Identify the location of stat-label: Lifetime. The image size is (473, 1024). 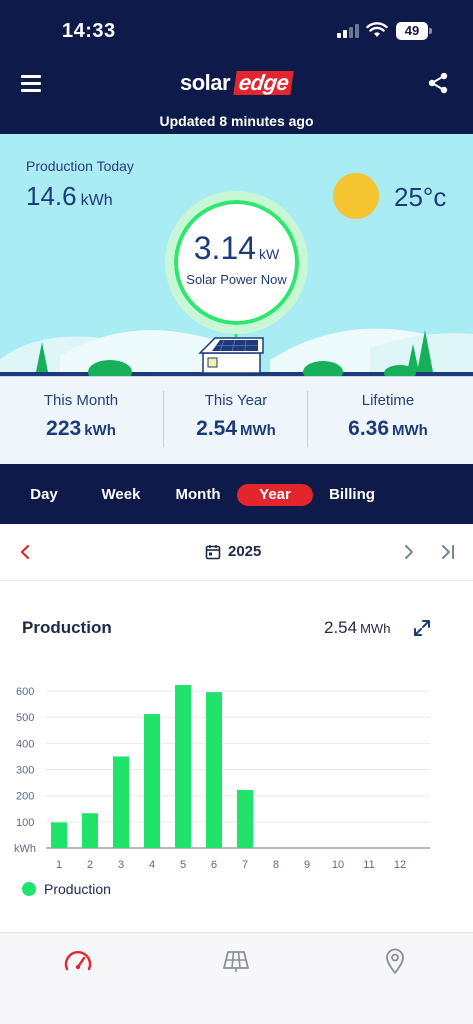
(388, 400).